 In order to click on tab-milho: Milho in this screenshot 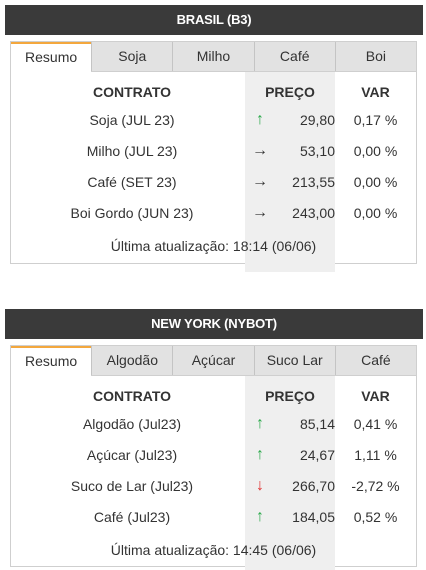, I will do `click(213, 56)`.